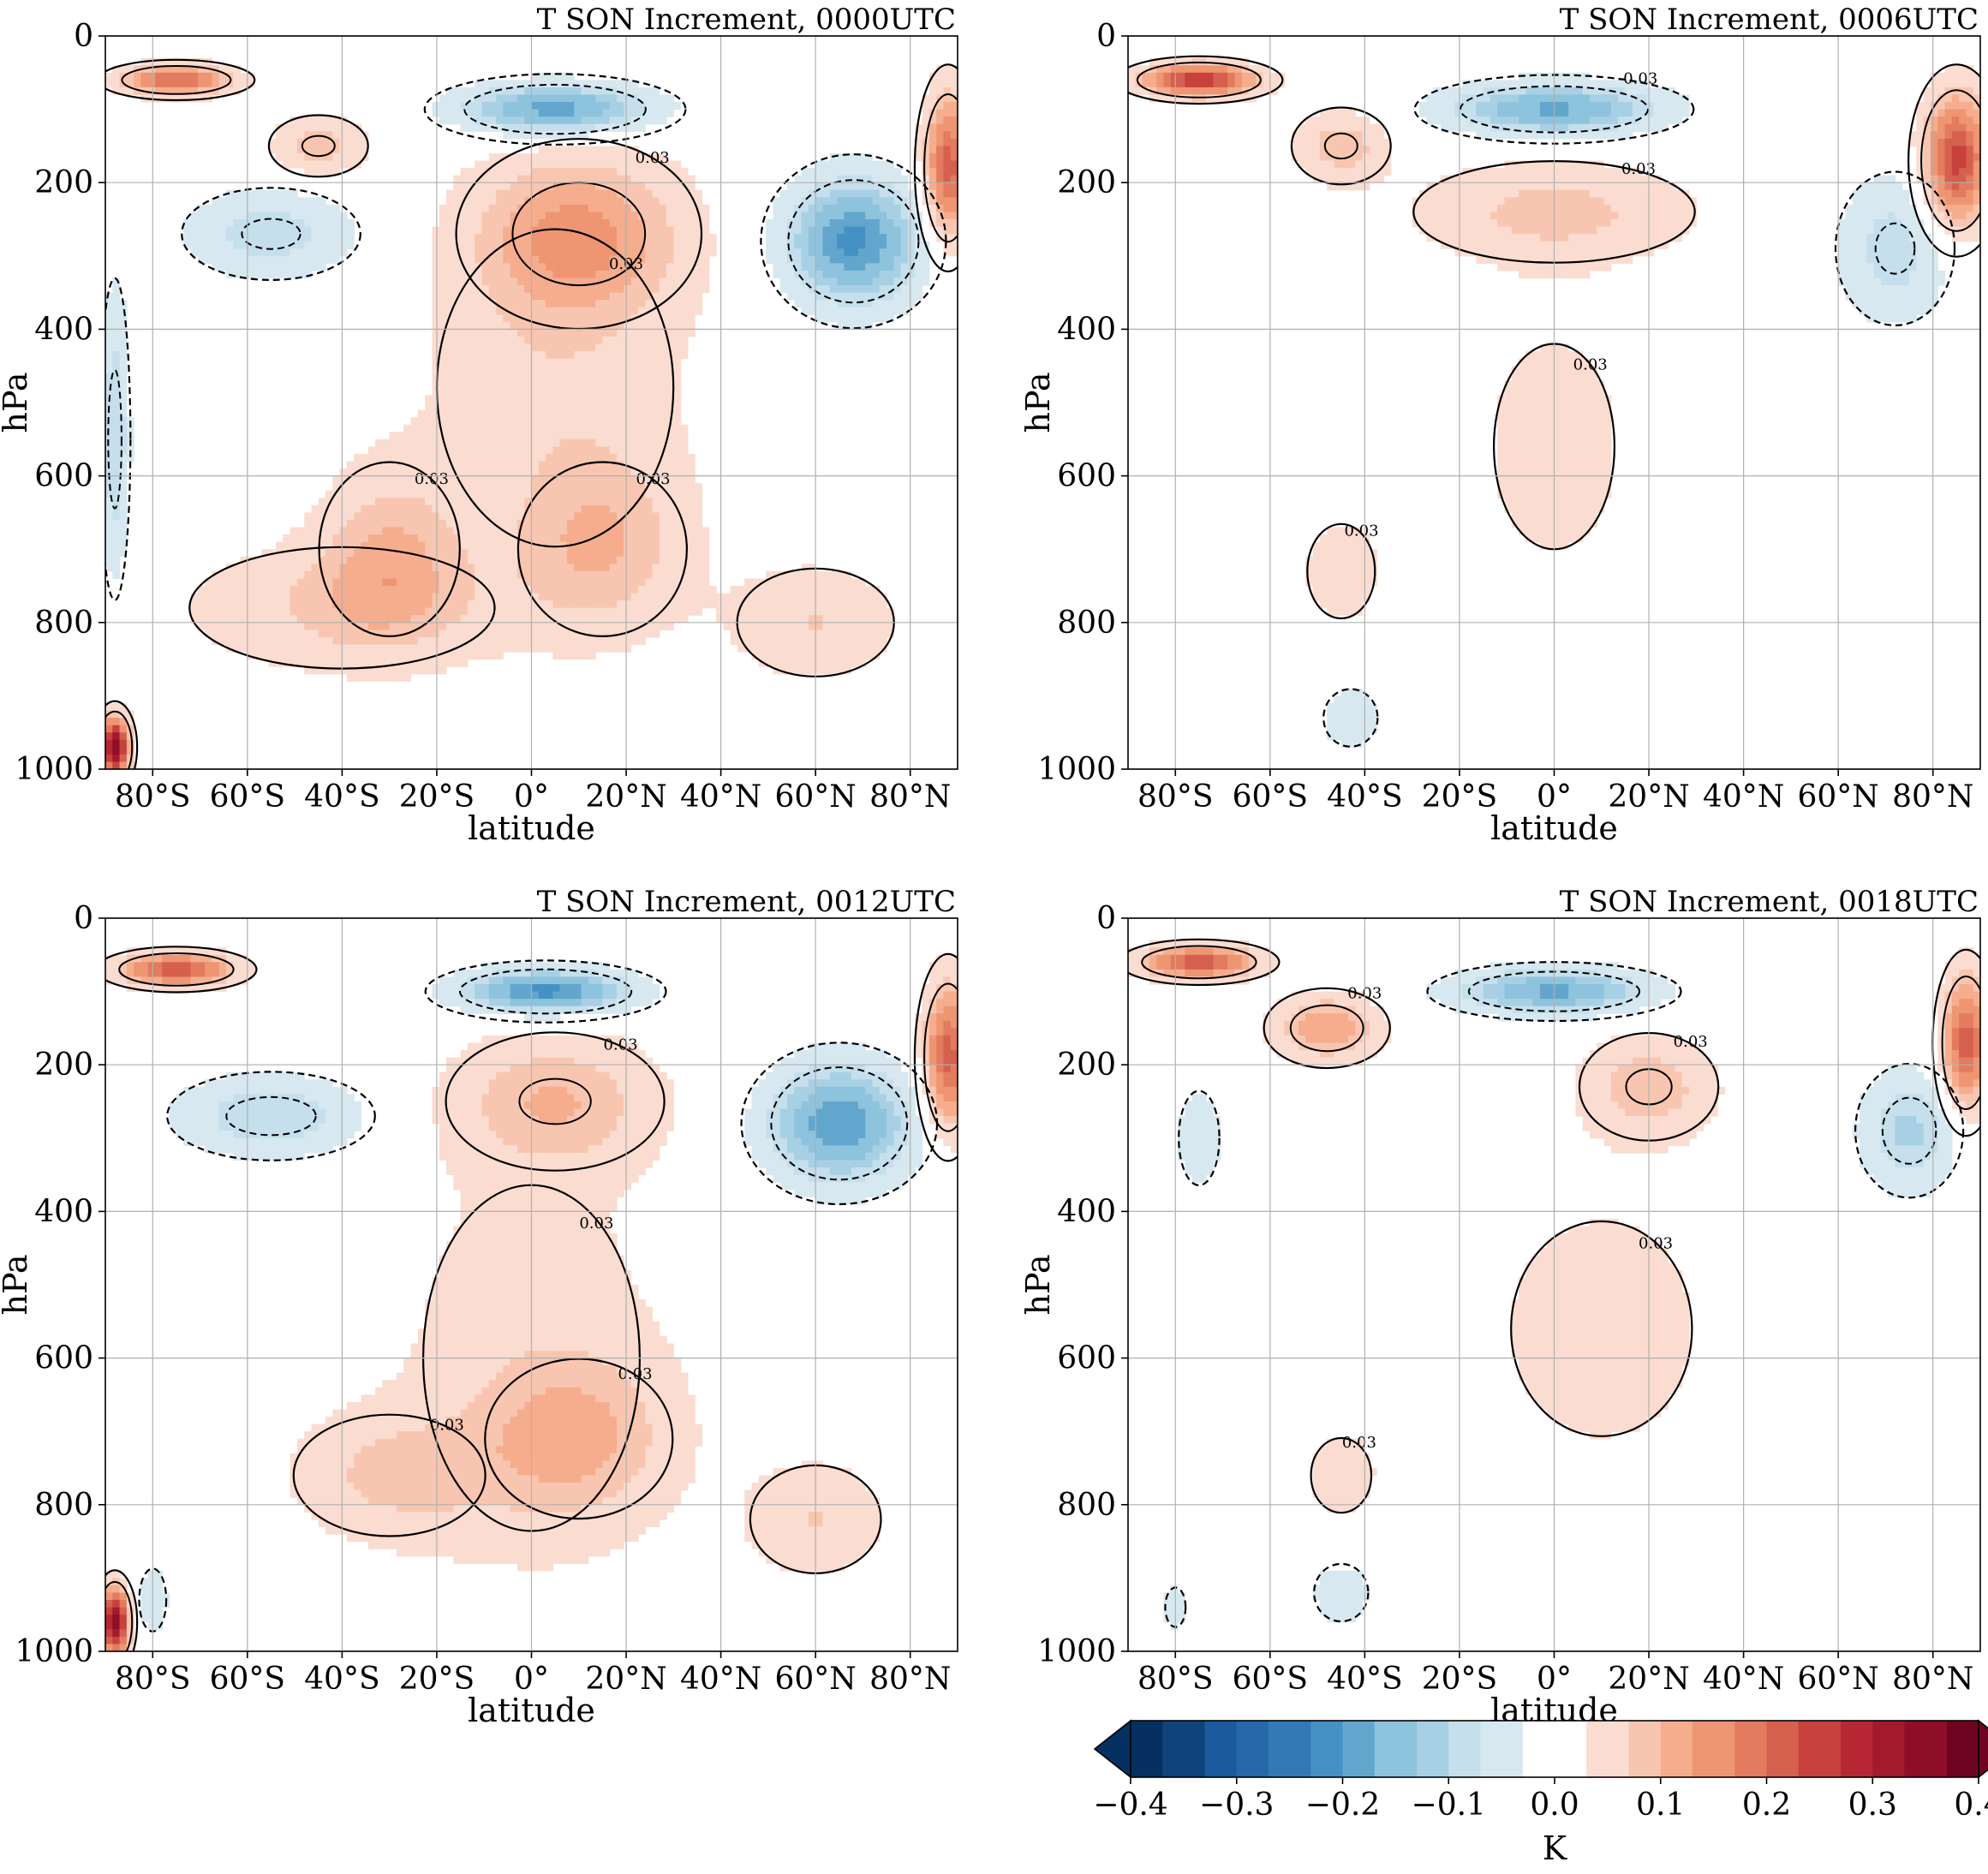 The width and height of the screenshot is (1988, 1874). What do you see at coordinates (1555, 1848) in the screenshot?
I see `colorbar-label: K` at bounding box center [1555, 1848].